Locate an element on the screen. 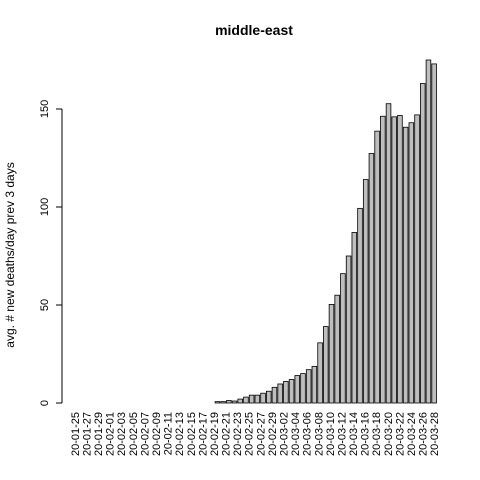  y-axis: 0 50 100 150 is located at coordinates (51, 253).